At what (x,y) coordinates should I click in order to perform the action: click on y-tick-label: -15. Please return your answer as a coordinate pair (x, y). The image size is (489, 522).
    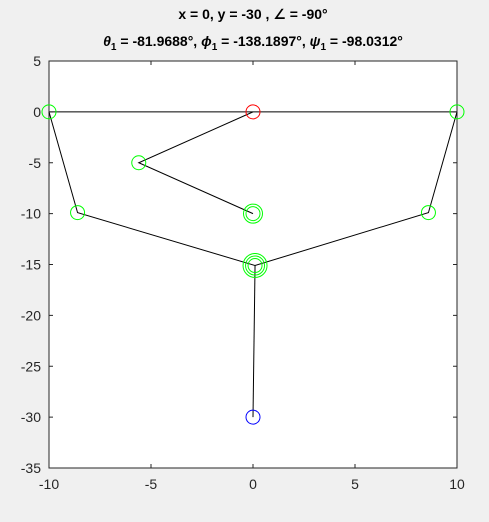
    Looking at the image, I should click on (31, 265).